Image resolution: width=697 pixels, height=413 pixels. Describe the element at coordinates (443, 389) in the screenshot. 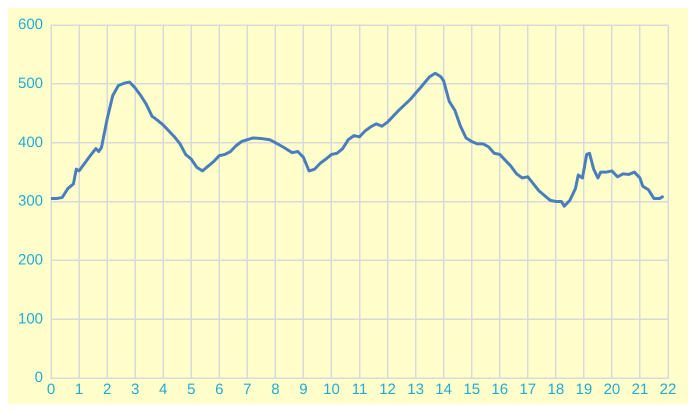

I see `x-tick-label: 14` at that location.